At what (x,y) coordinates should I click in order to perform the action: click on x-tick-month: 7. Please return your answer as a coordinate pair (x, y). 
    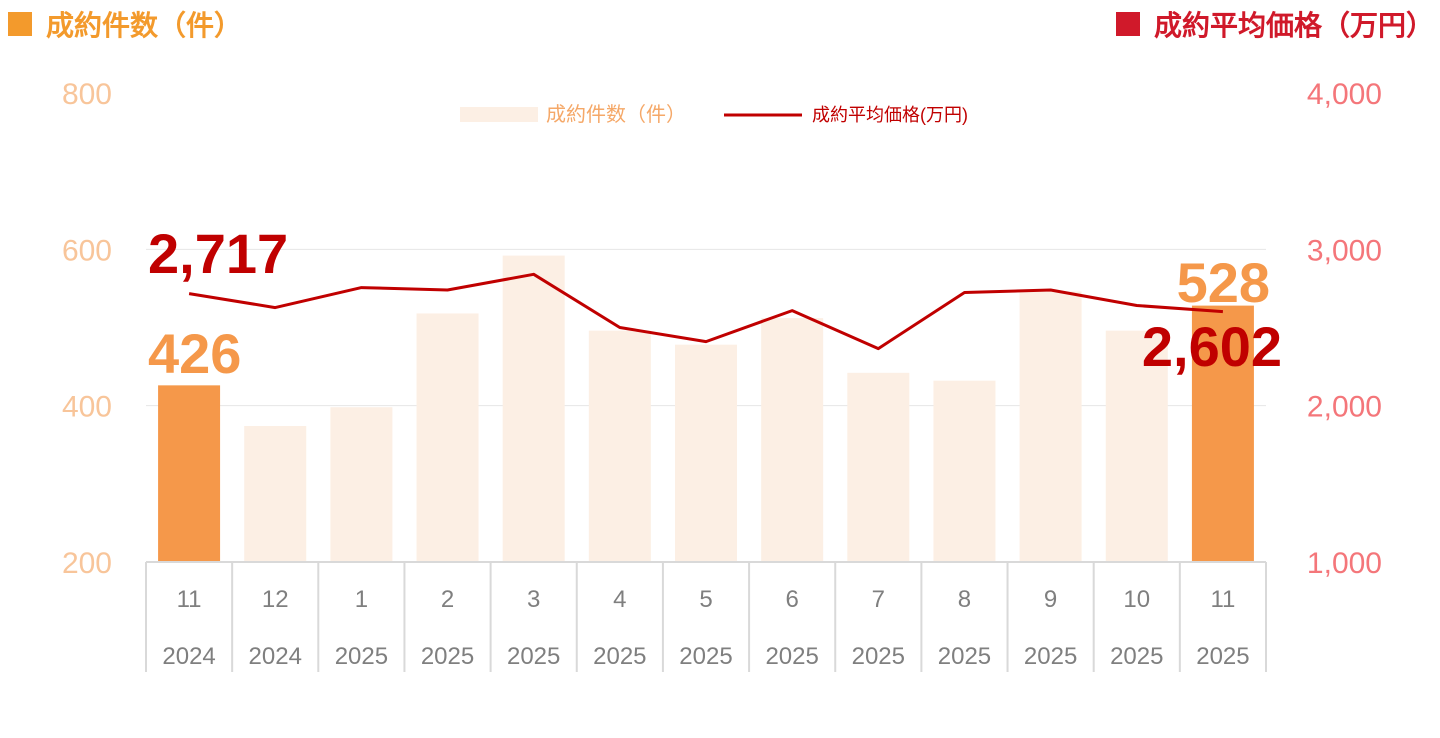
    Looking at the image, I should click on (878, 599).